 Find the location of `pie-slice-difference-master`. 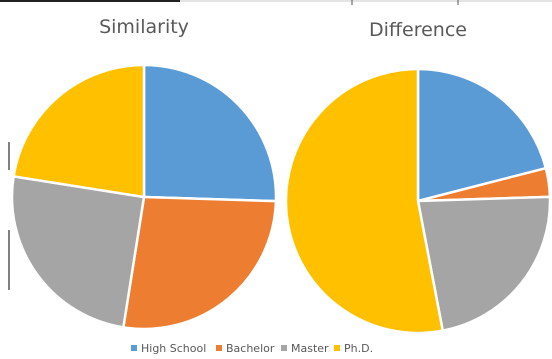

pie-slice-difference-master is located at coordinates (484, 263).